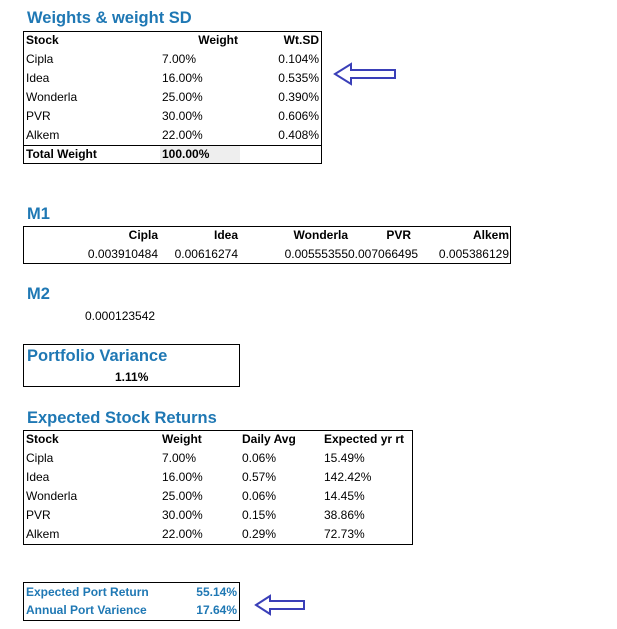 Image resolution: width=617 pixels, height=629 pixels. Describe the element at coordinates (131, 601) in the screenshot. I see `summary-box` at that location.